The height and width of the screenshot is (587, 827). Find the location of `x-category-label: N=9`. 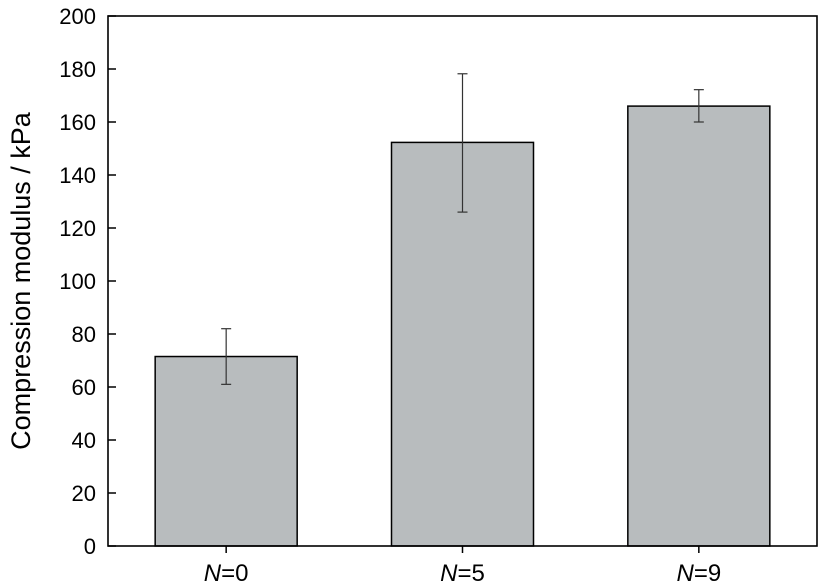

x-category-label: N=9 is located at coordinates (698, 573).